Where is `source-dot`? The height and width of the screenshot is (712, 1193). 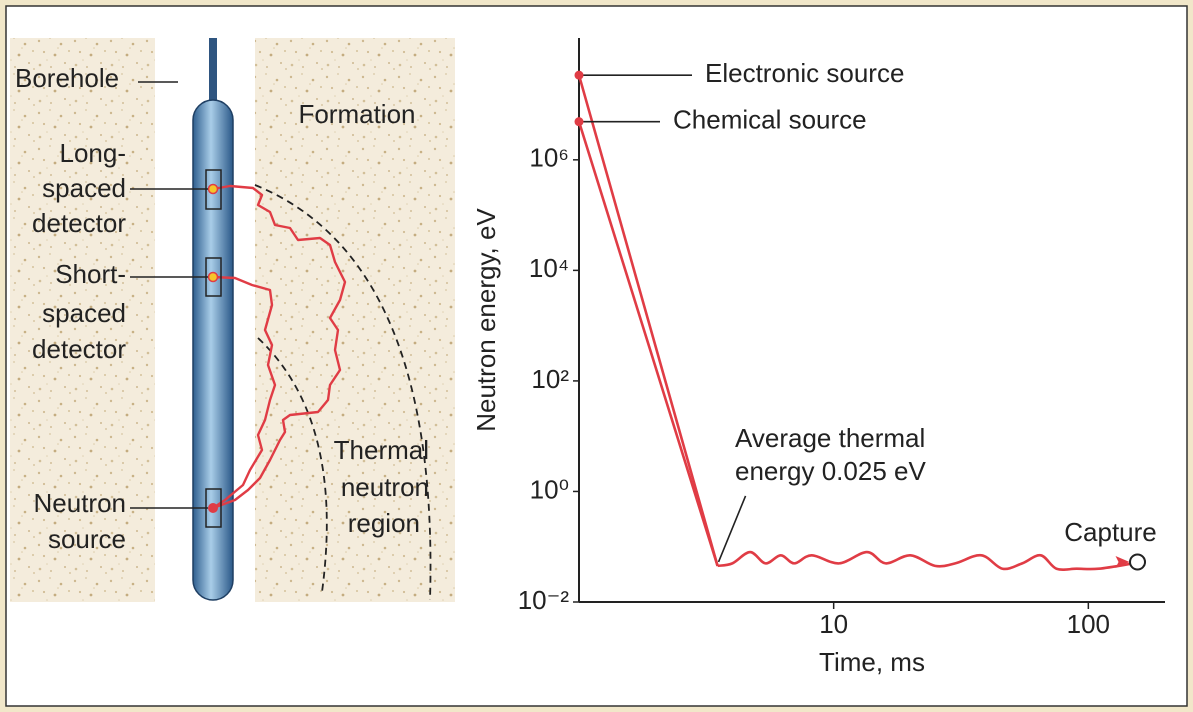 source-dot is located at coordinates (213, 508).